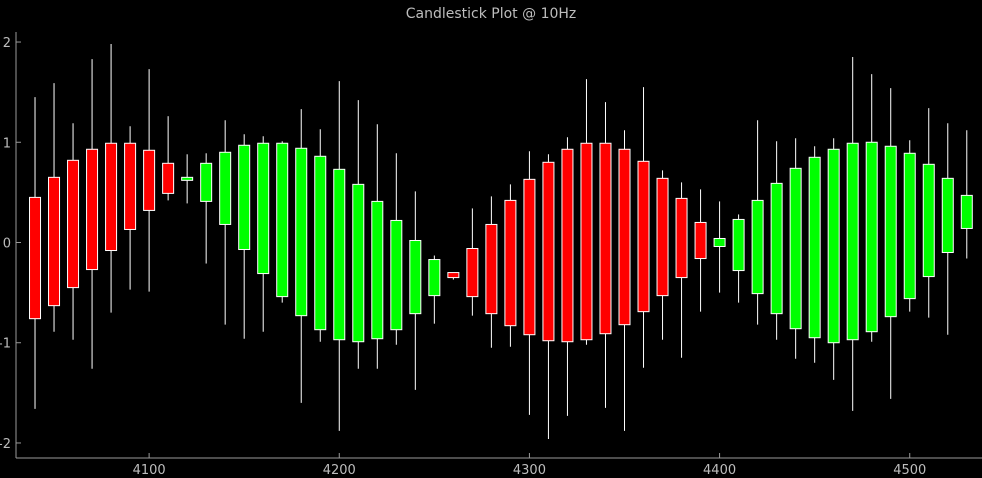 The image size is (982, 478). Describe the element at coordinates (5, 444) in the screenshot. I see `y-tick-label: -2` at that location.